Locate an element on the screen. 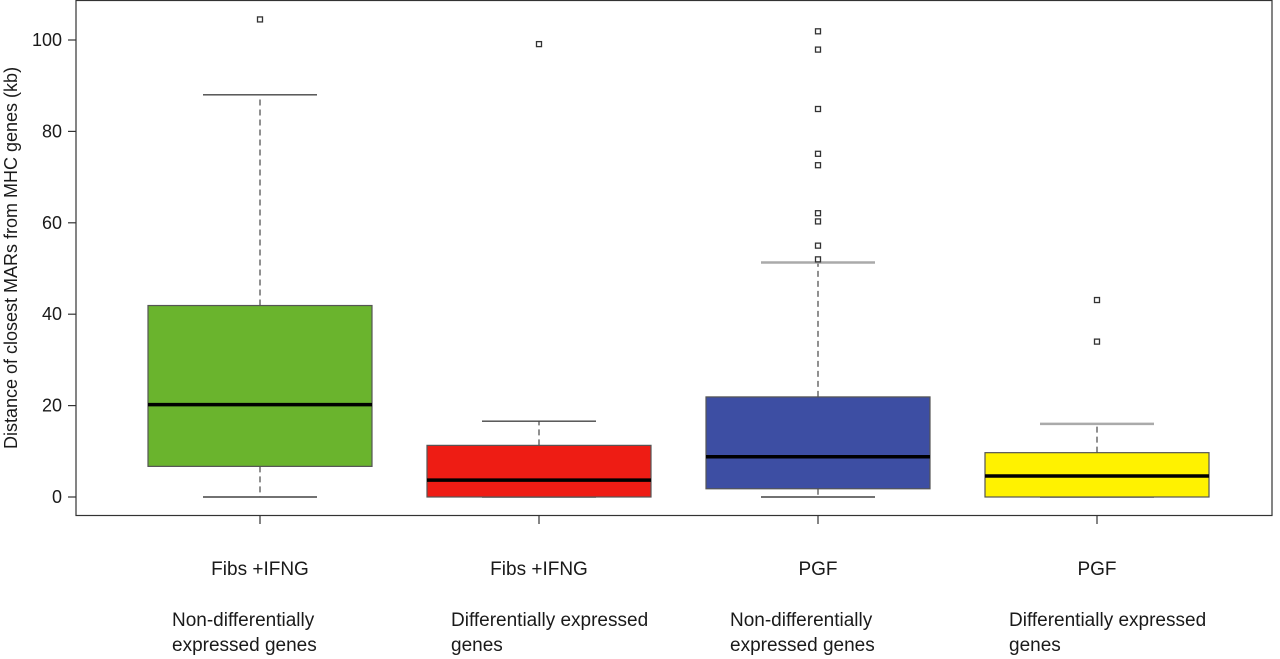  y-tick-label: 40 is located at coordinates (52, 314).